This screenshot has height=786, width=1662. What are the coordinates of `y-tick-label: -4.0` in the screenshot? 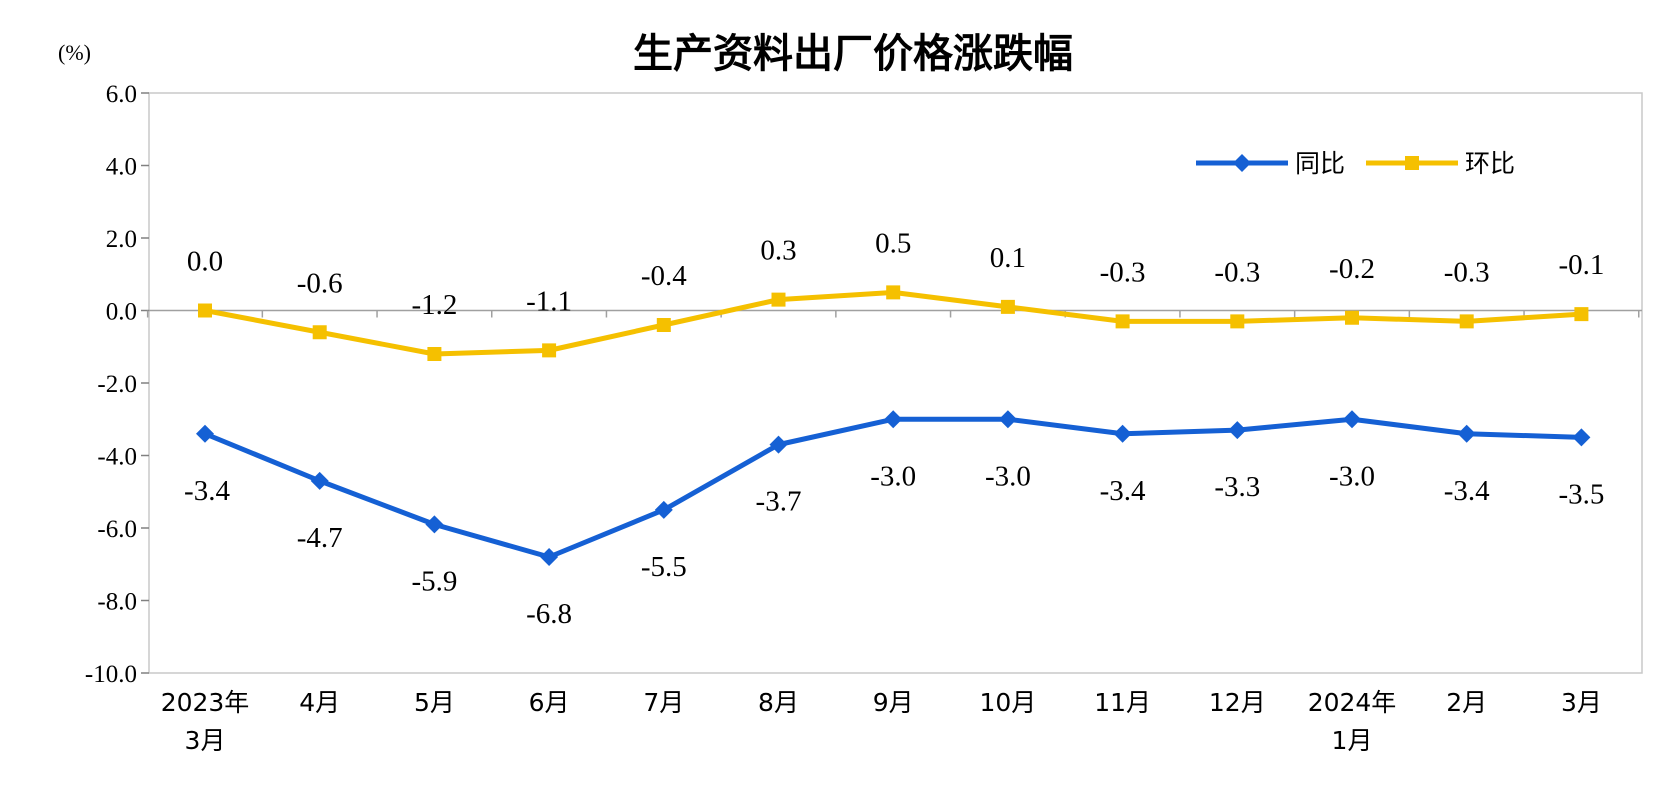 It's located at (117, 457).